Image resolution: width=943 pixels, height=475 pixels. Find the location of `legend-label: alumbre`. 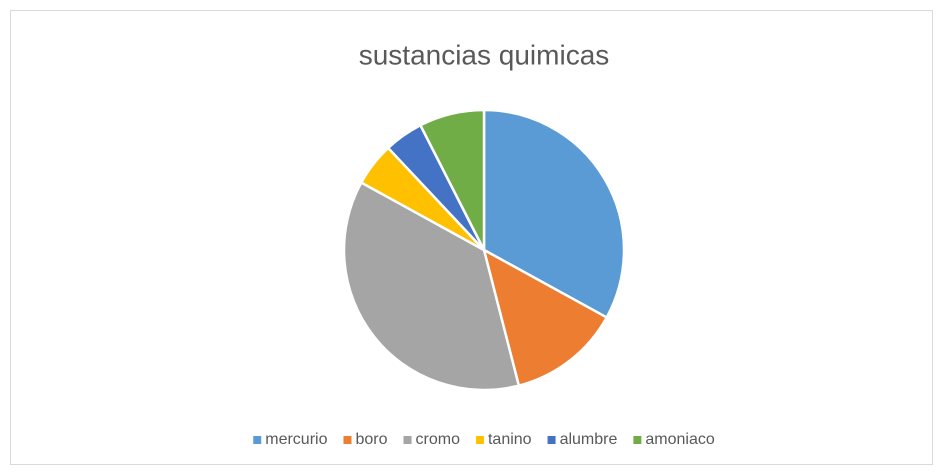

legend-label: alumbre is located at coordinates (589, 439).